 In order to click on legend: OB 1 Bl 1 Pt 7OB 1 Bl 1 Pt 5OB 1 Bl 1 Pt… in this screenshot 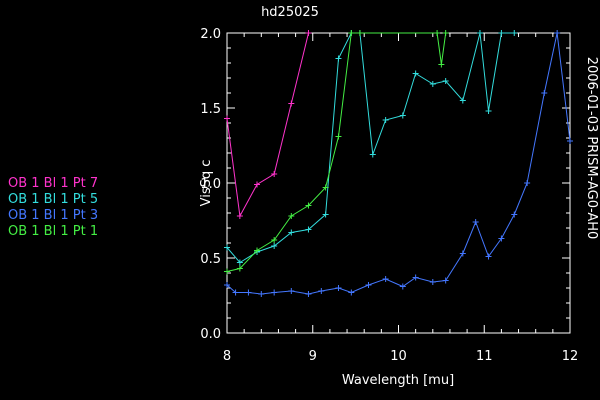, I will do `click(53, 207)`.